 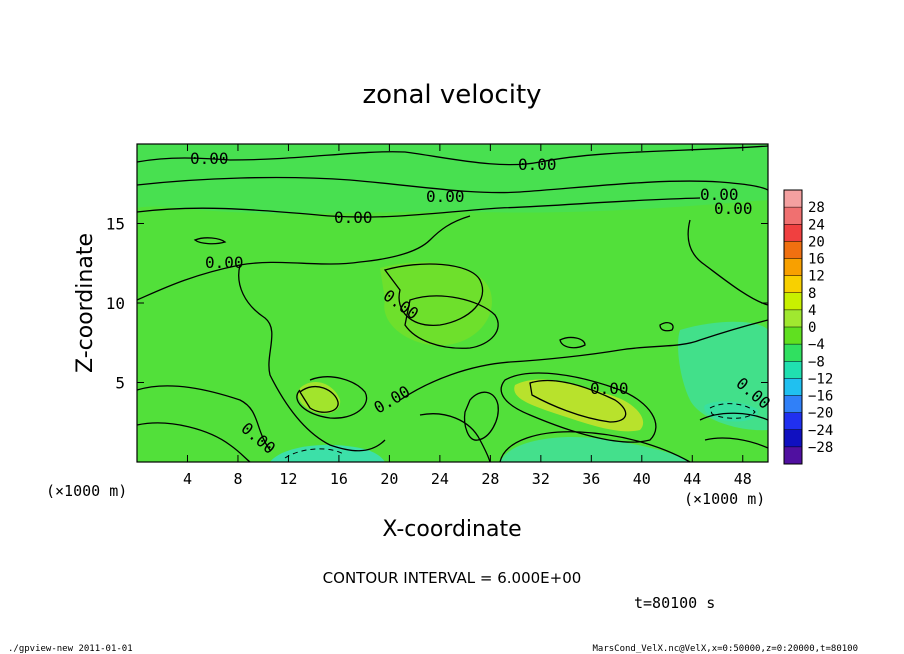 I want to click on x-tick-label: 12, so click(x=288, y=479).